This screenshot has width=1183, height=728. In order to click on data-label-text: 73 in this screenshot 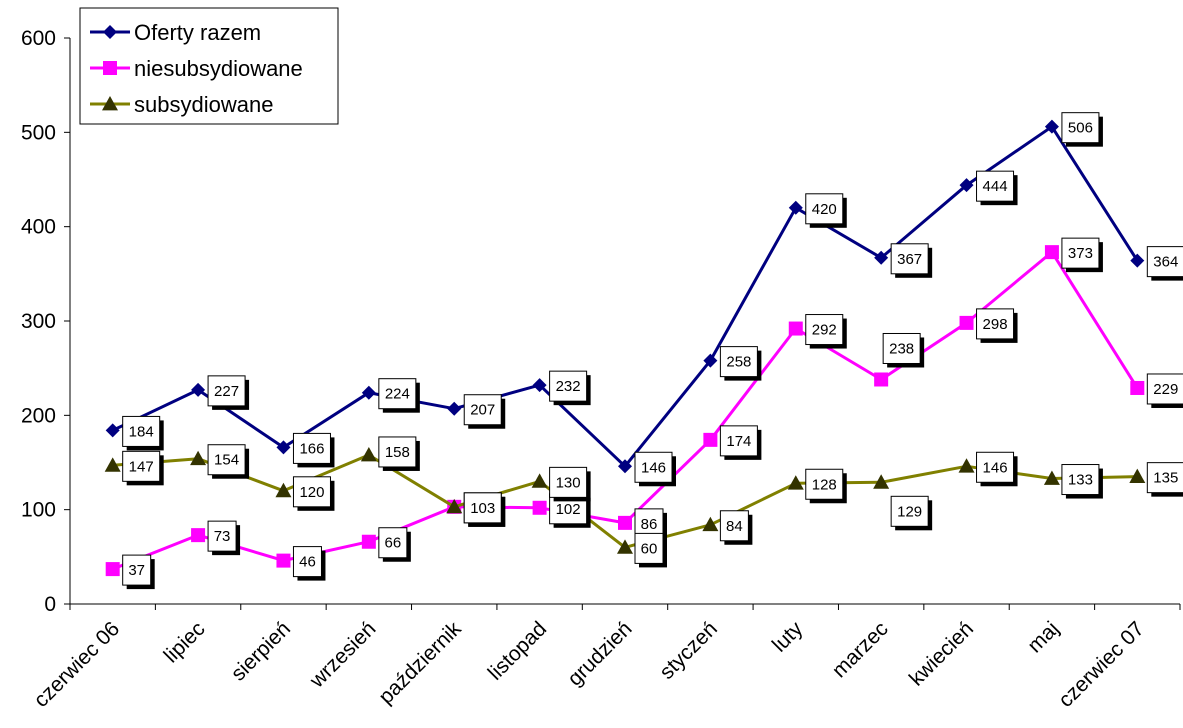, I will do `click(222, 536)`.